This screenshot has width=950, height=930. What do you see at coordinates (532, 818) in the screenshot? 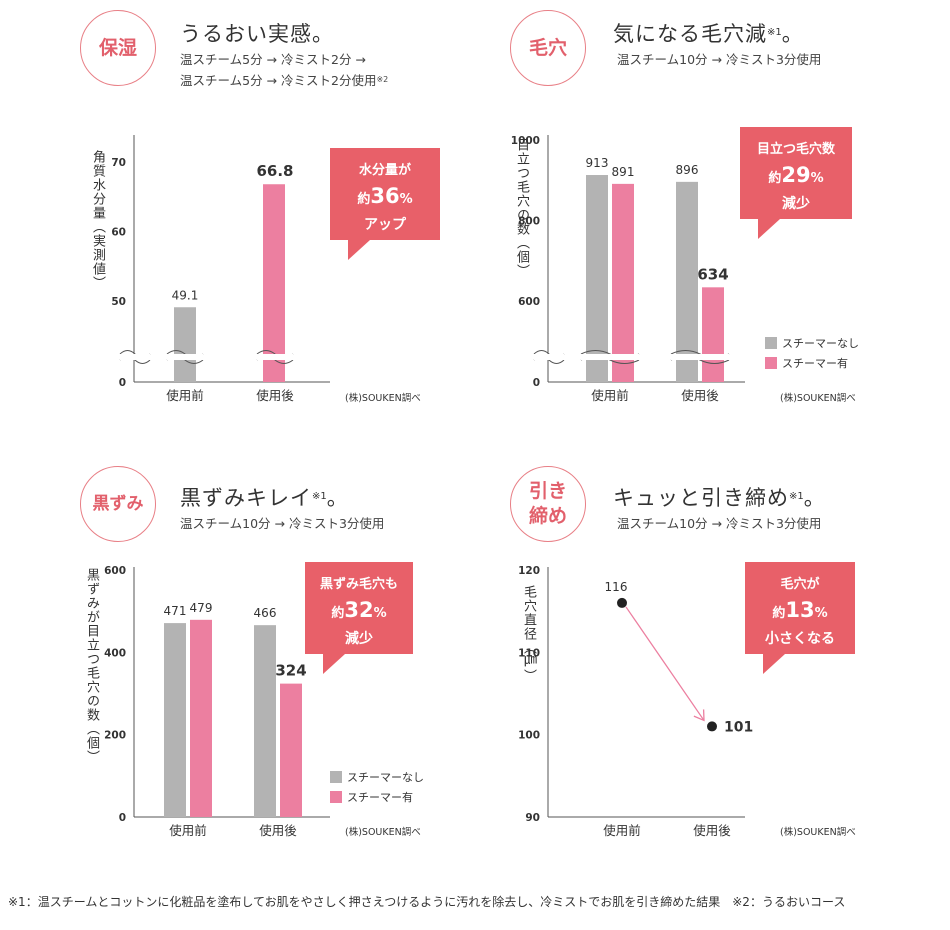
I see `y-tick-label: 90` at bounding box center [532, 818].